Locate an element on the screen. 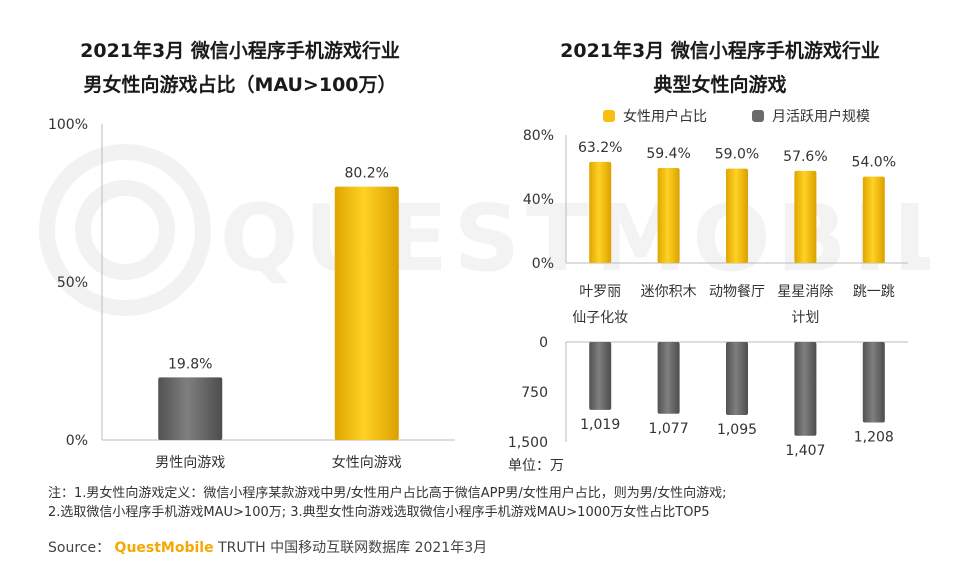 The height and width of the screenshot is (570, 960). left-title-line1: 2021年3月 微信小程序手机游戏行业 is located at coordinates (240, 51).